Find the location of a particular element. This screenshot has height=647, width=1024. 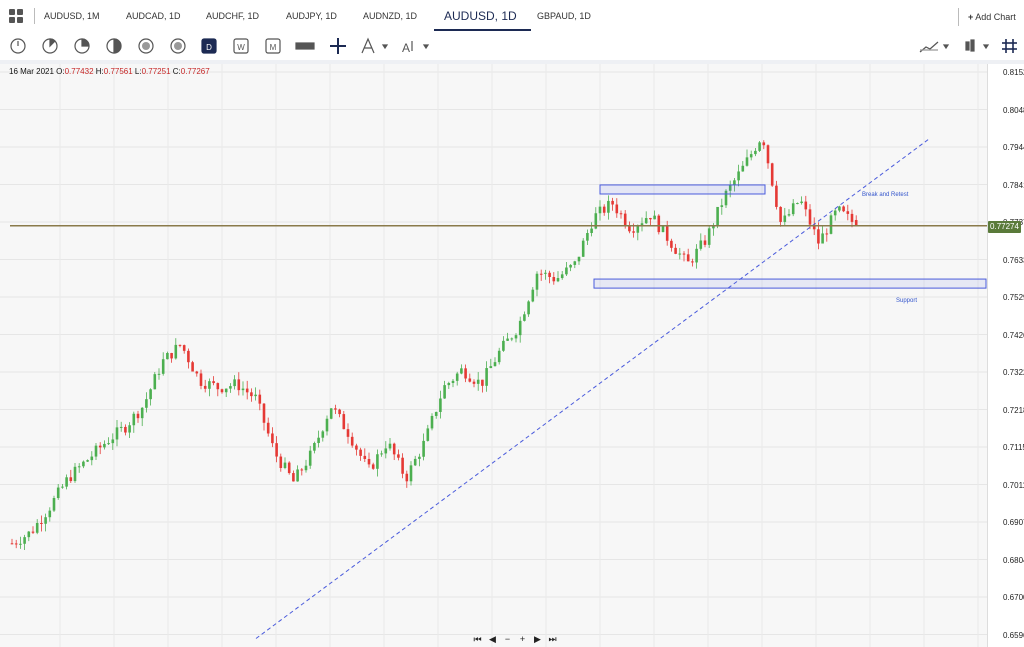

add-chart-button: + Add Chart is located at coordinates (991, 17).